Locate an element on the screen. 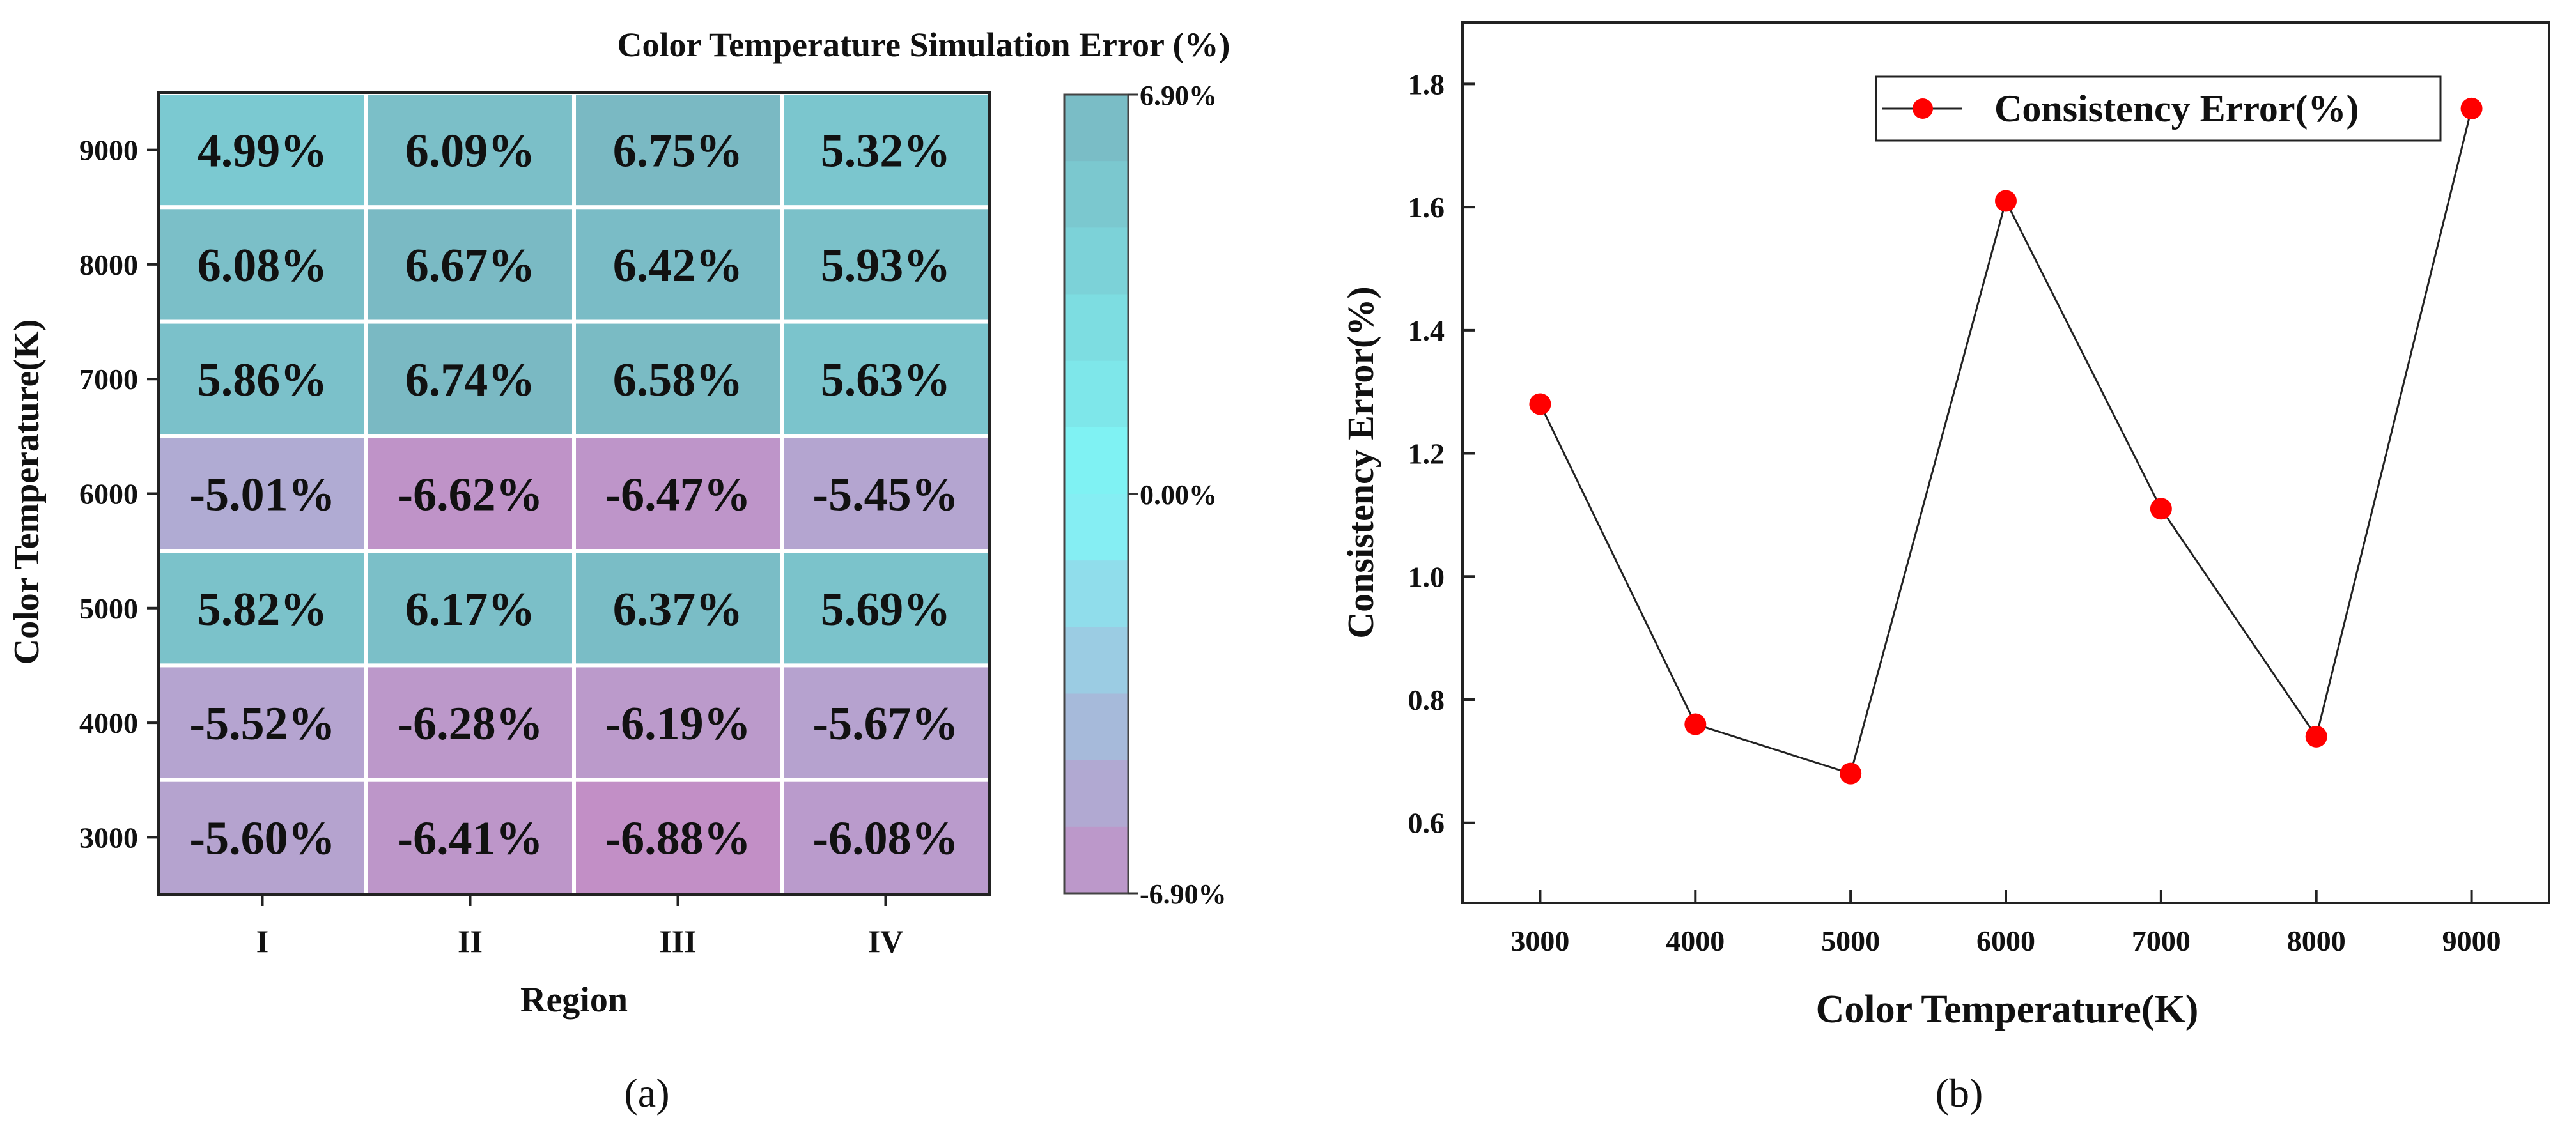  heatmap-x-tick-label: III is located at coordinates (678, 941).